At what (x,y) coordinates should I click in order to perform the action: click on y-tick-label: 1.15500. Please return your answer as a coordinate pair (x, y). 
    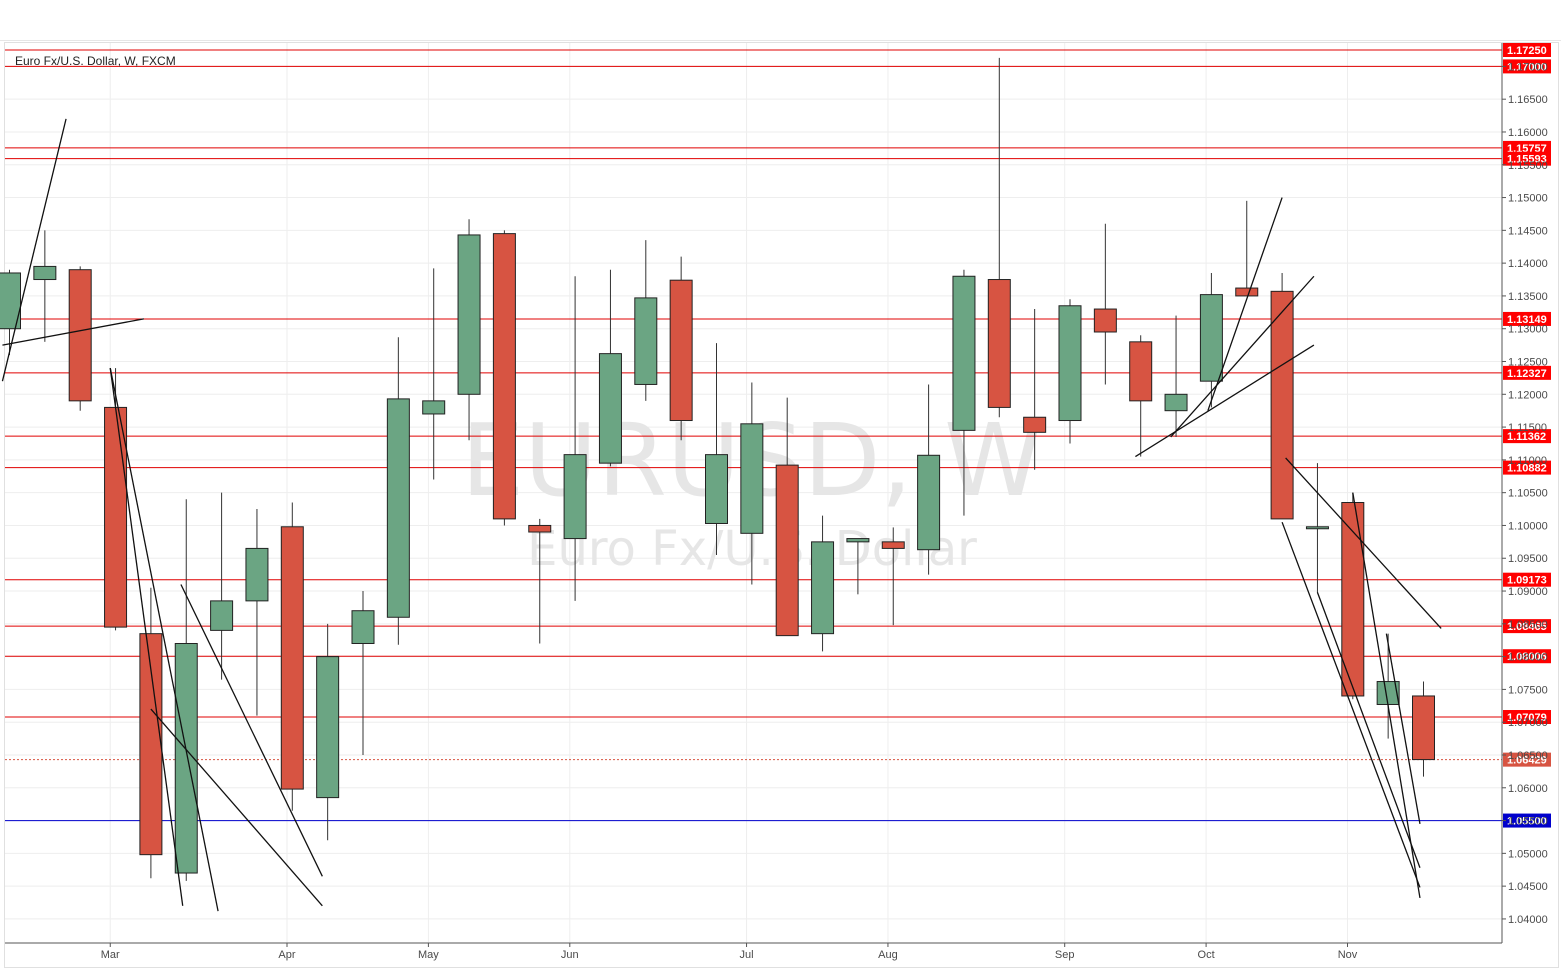
    Looking at the image, I should click on (1528, 166).